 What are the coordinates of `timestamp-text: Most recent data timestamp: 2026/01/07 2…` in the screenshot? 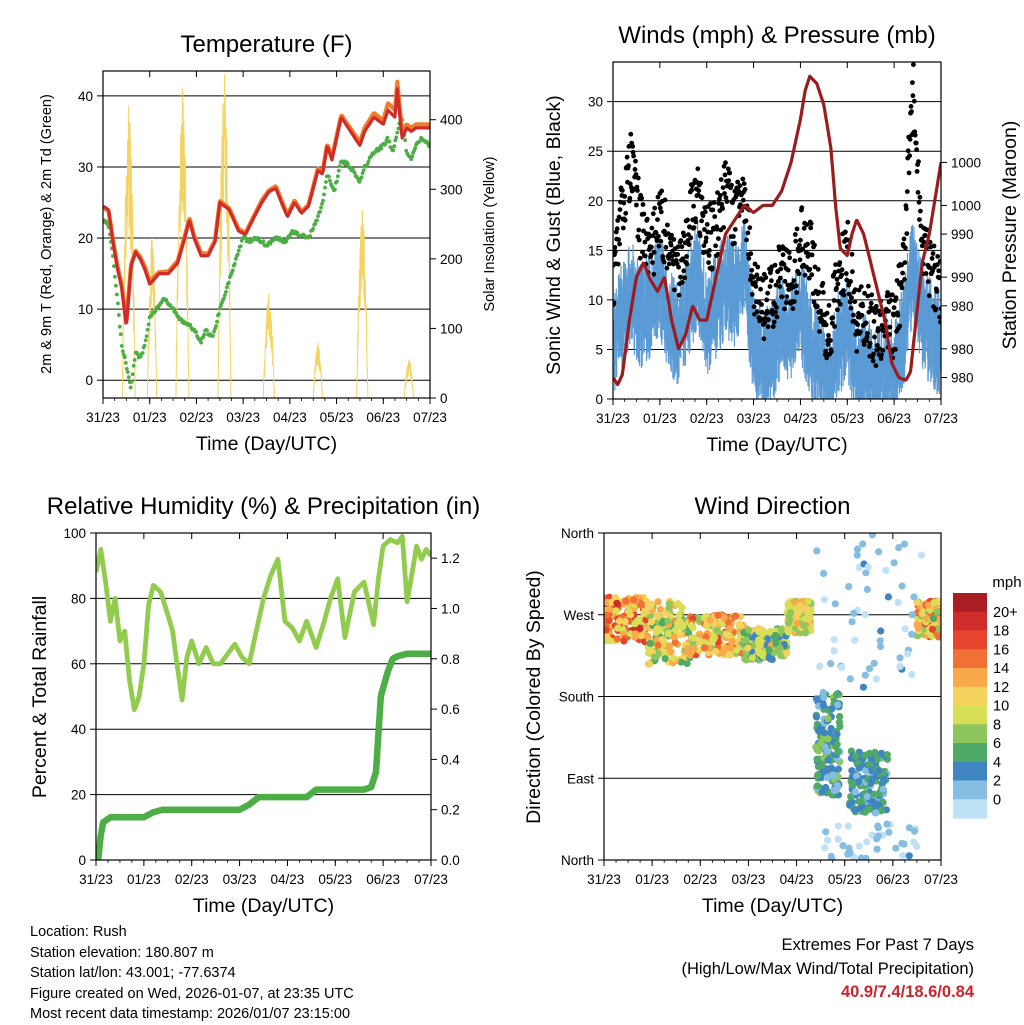 It's located at (190, 1014).